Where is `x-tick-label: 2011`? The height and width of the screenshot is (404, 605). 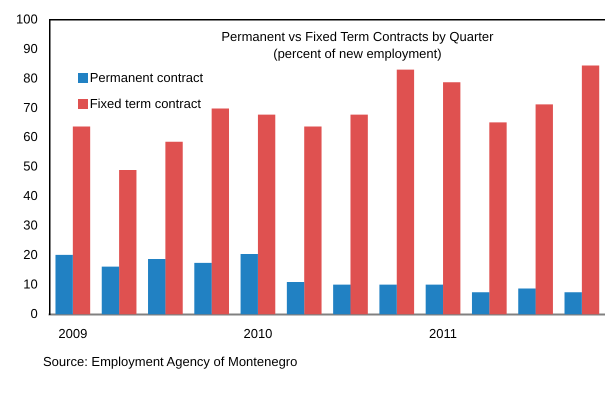 x-tick-label: 2011 is located at coordinates (443, 333).